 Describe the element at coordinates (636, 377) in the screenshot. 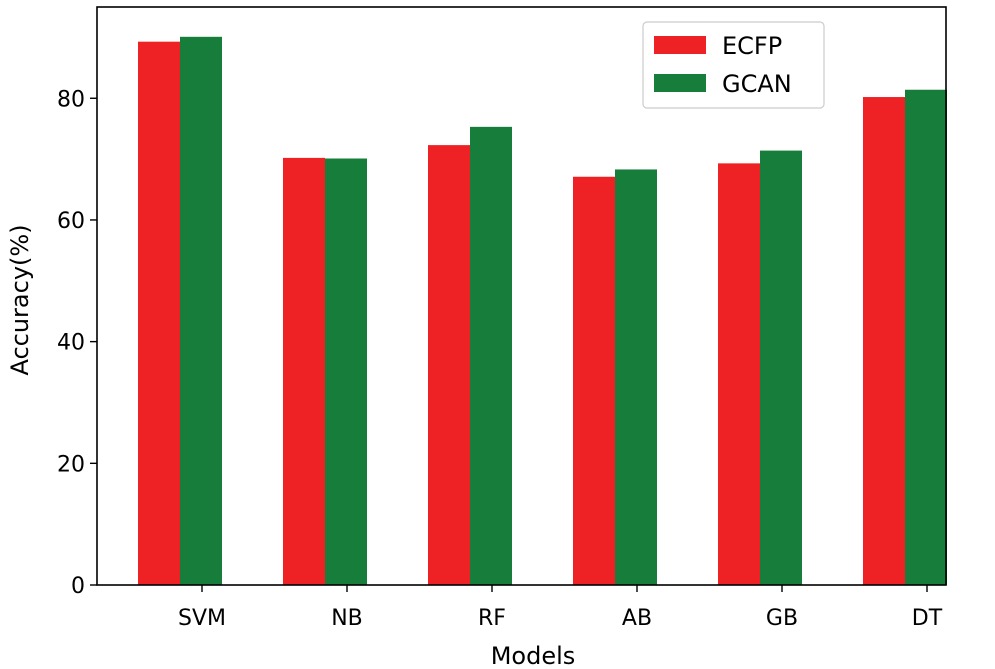

I see `bar-gcan-ab` at that location.